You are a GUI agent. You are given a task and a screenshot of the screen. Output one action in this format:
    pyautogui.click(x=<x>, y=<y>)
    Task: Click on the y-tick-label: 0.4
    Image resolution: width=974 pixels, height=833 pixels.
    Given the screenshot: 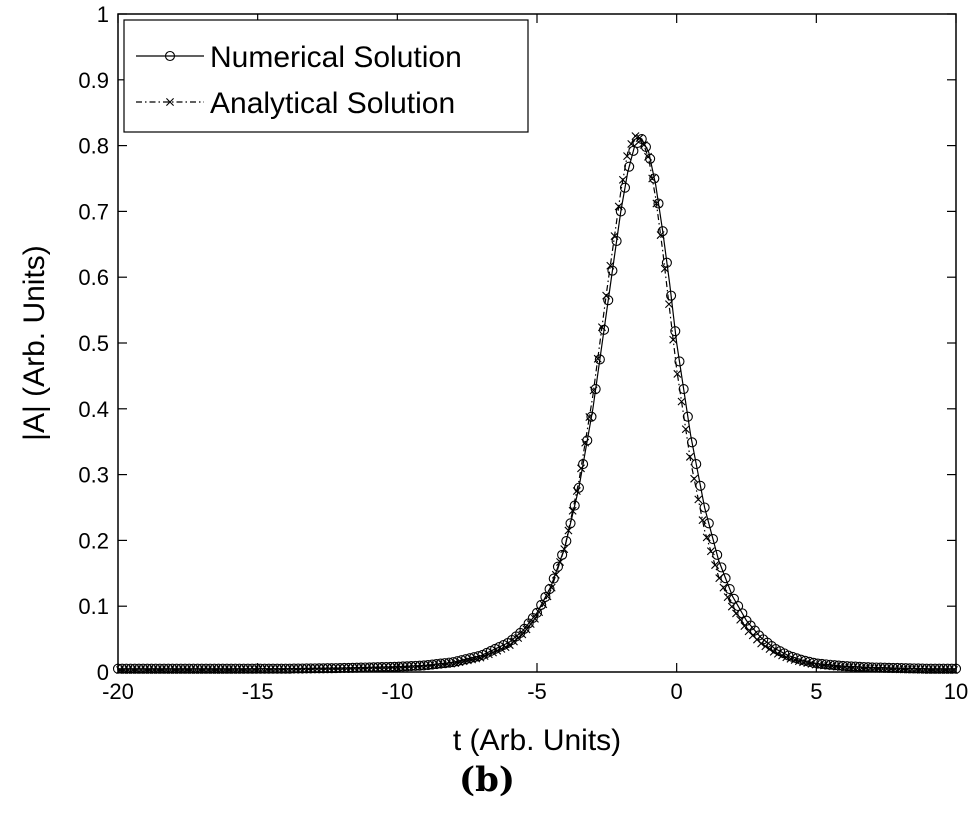 What is the action you would take?
    pyautogui.click(x=93, y=409)
    